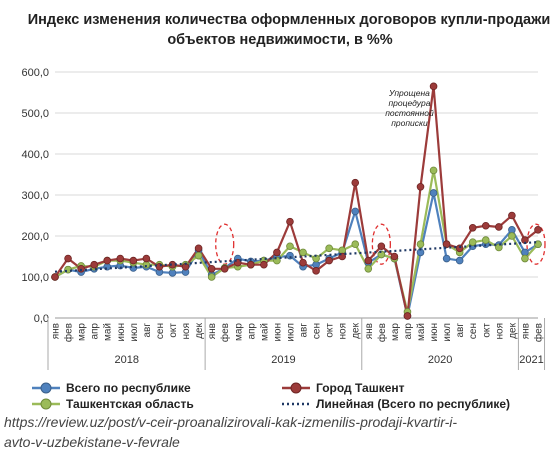 Image resolution: width=560 pixels, height=464 pixels. I want to click on trendline, so click(296, 257).